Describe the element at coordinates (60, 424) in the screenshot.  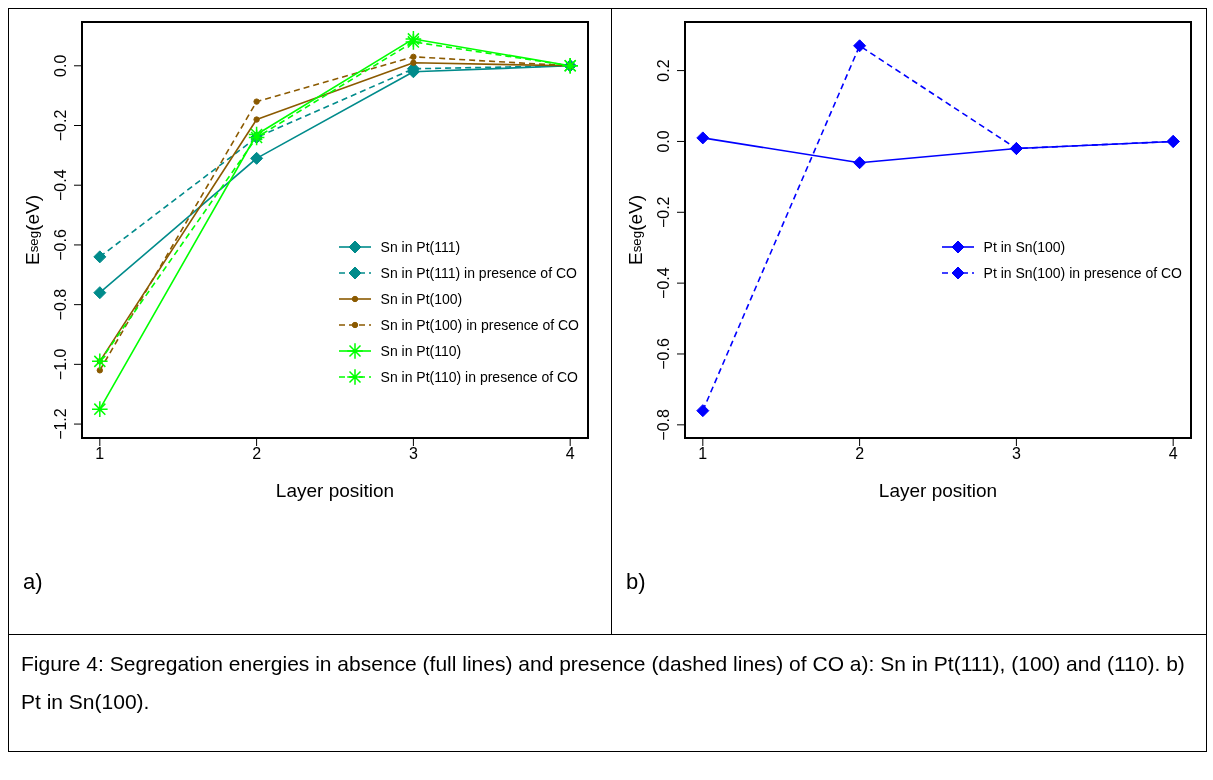
I see `y-tick-label: −1.2` at that location.